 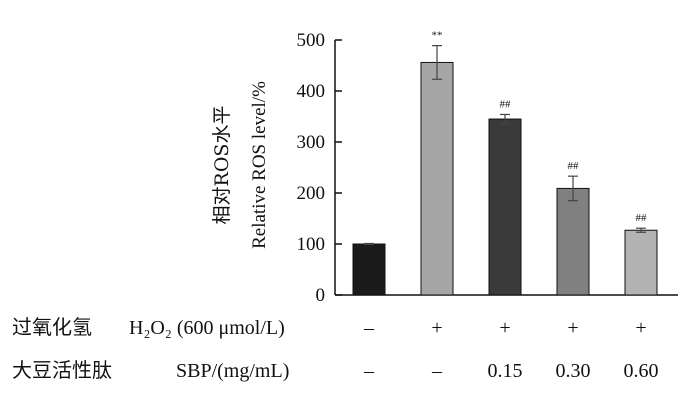 I want to click on y-tick-label: 0, so click(x=321, y=295).